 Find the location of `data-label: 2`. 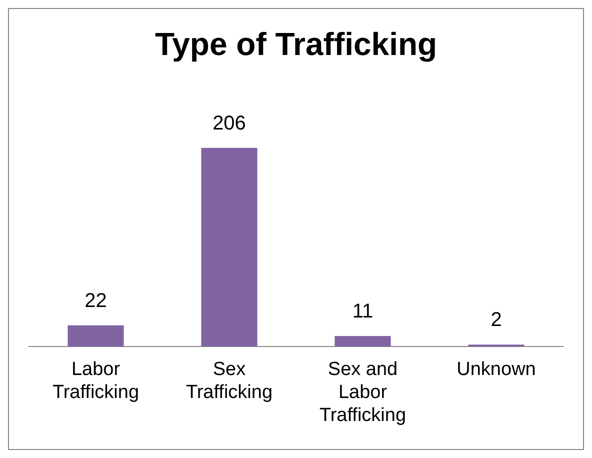

data-label: 2 is located at coordinates (496, 320).